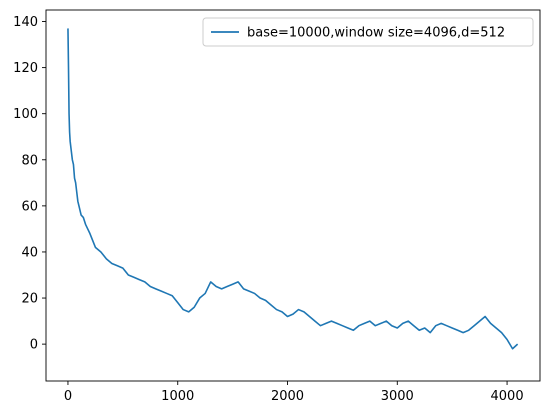 The image size is (552, 413). What do you see at coordinates (29, 160) in the screenshot?
I see `y-tick-label: 80` at bounding box center [29, 160].